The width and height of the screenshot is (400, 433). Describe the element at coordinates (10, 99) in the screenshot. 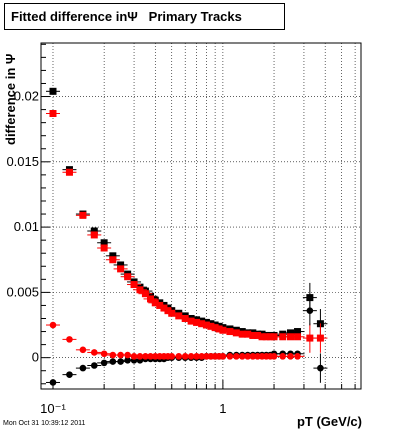

I see `y-axis-label: difference in Ψ` at that location.